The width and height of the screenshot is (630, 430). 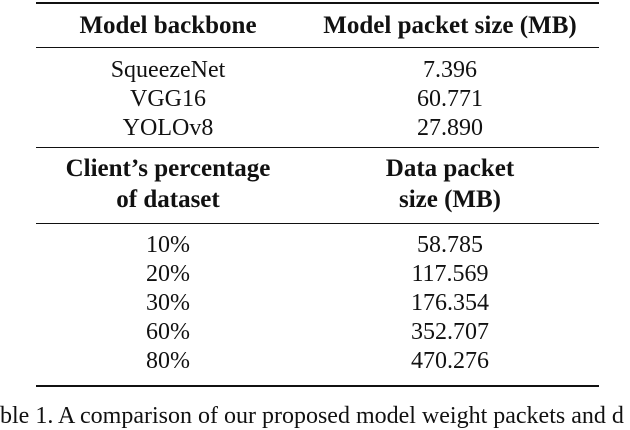 I want to click on section-rule, so click(x=317, y=147).